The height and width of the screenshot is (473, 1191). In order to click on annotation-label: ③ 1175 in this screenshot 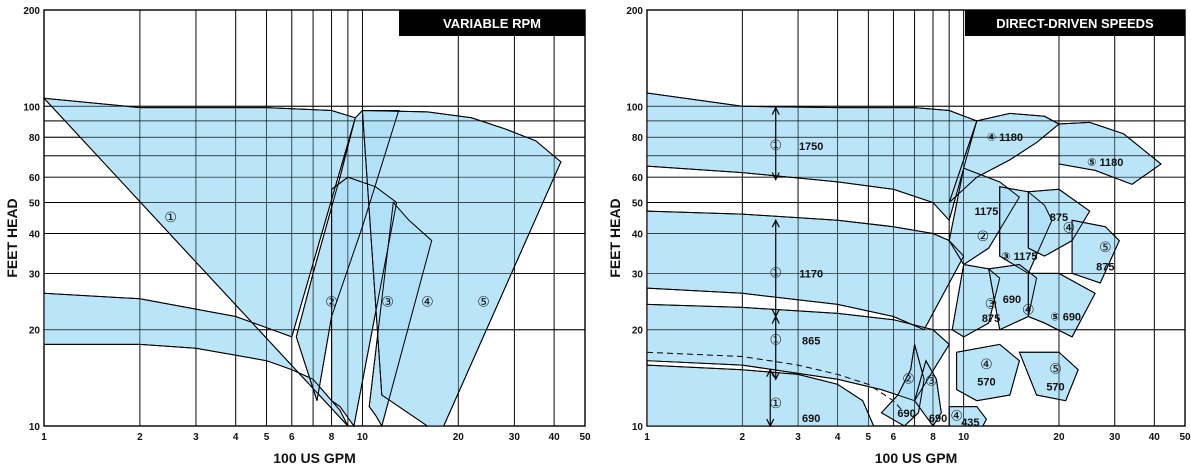, I will do `click(1019, 257)`.